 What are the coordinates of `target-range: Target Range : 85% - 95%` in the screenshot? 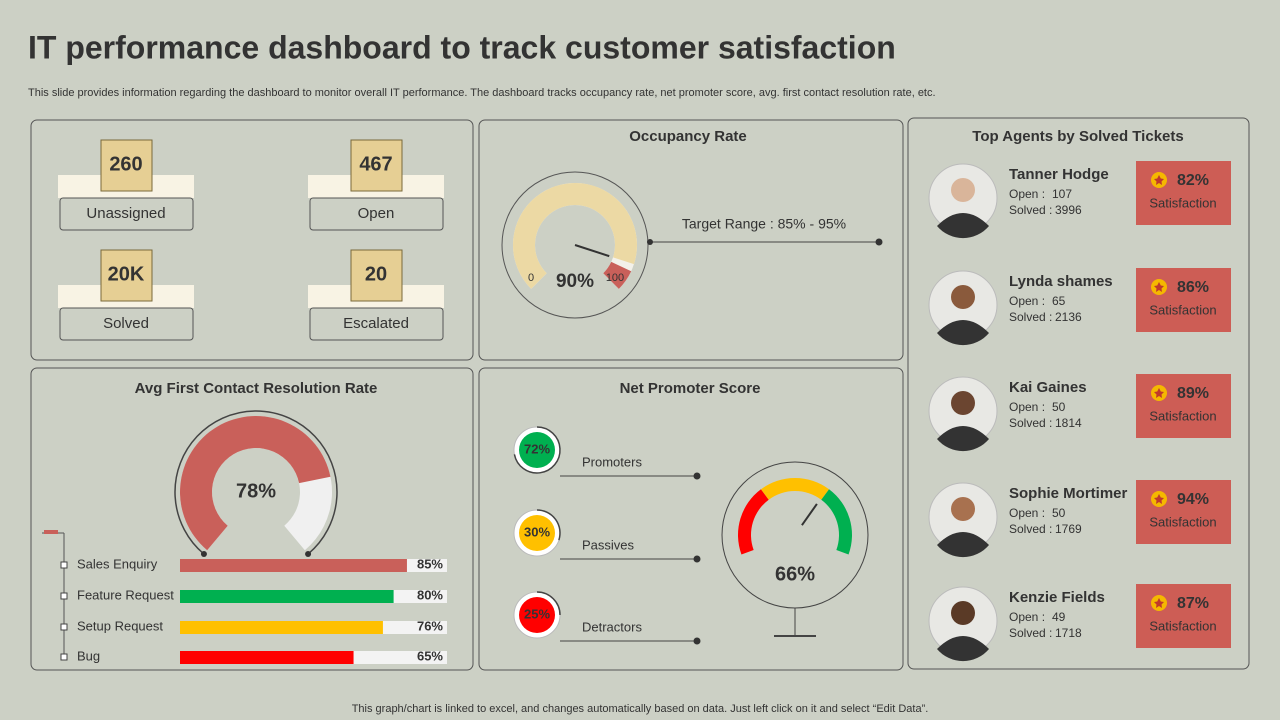 It's located at (764, 224).